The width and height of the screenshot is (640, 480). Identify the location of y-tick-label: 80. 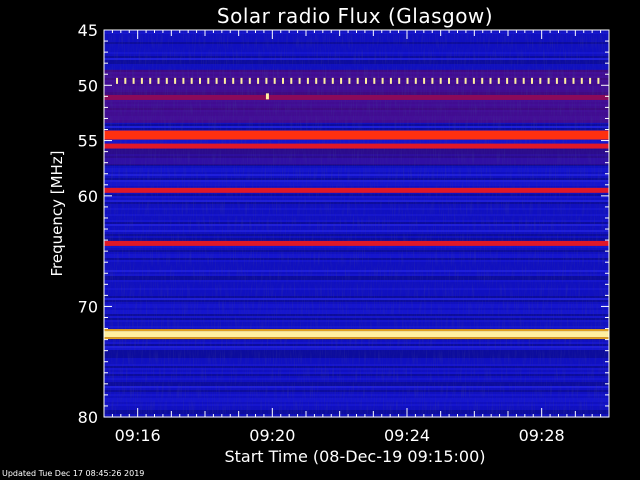
(88, 417).